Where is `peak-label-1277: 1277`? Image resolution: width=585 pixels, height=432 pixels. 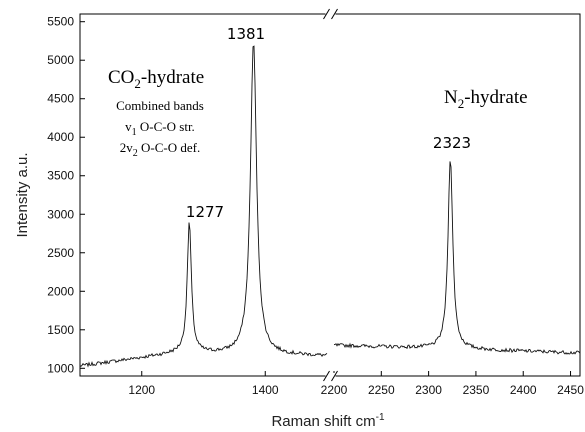
peak-label-1277: 1277 is located at coordinates (205, 212).